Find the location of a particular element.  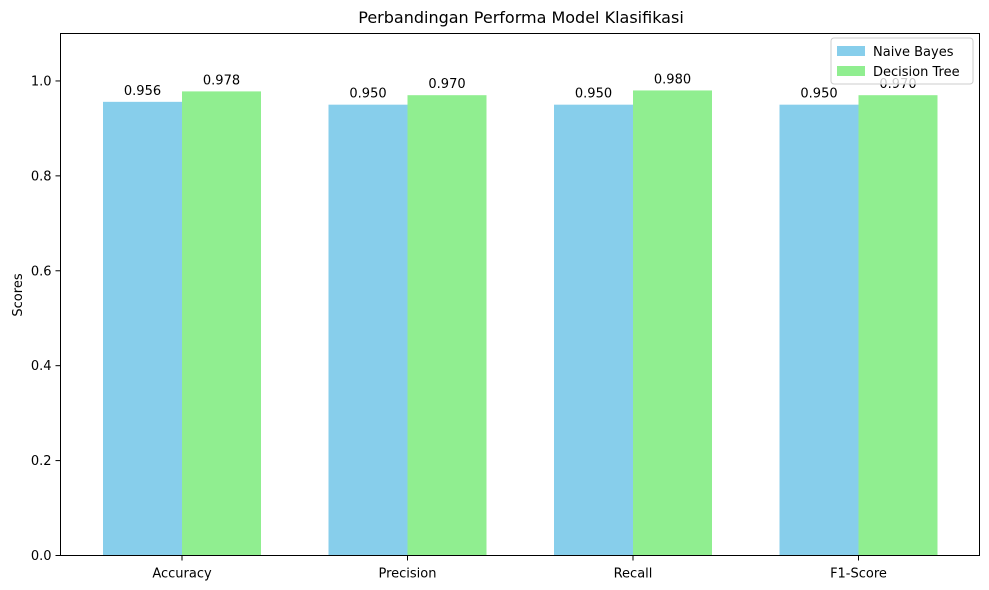

bar-naive-bayes-recall is located at coordinates (593, 330).